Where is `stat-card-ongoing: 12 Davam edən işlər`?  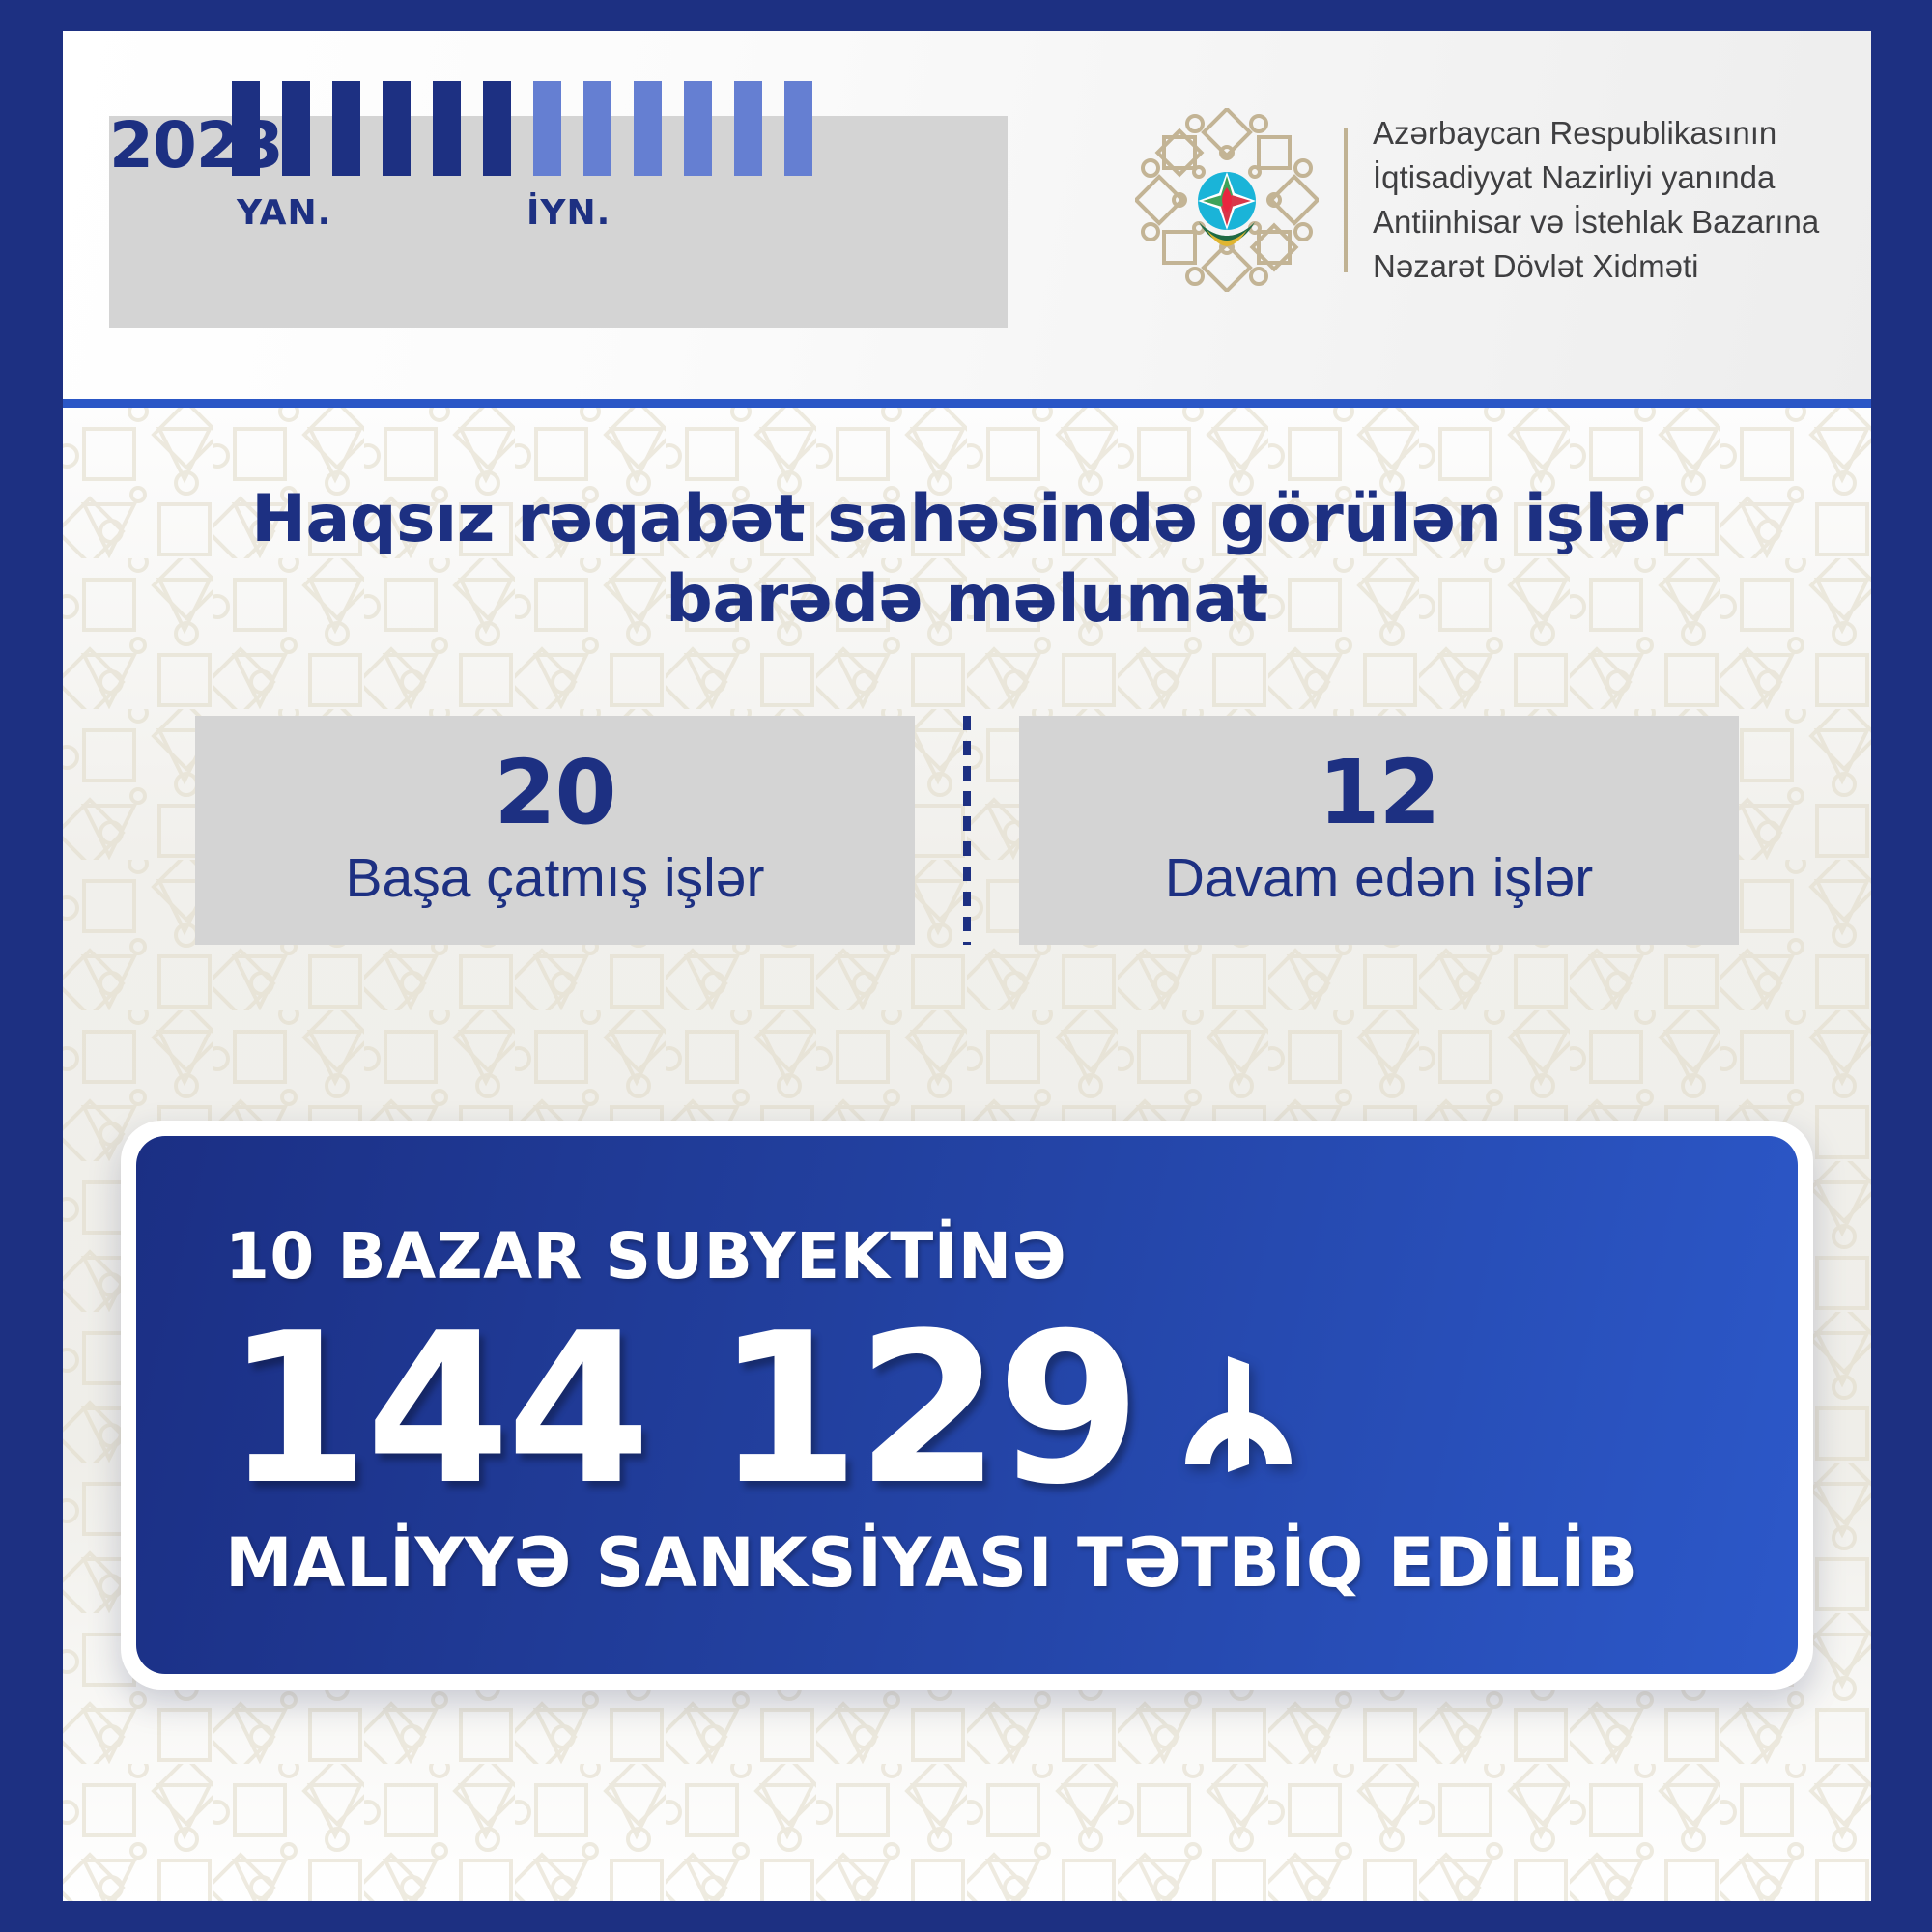
stat-card-ongoing: 12 Davam edən işlər is located at coordinates (1379, 830).